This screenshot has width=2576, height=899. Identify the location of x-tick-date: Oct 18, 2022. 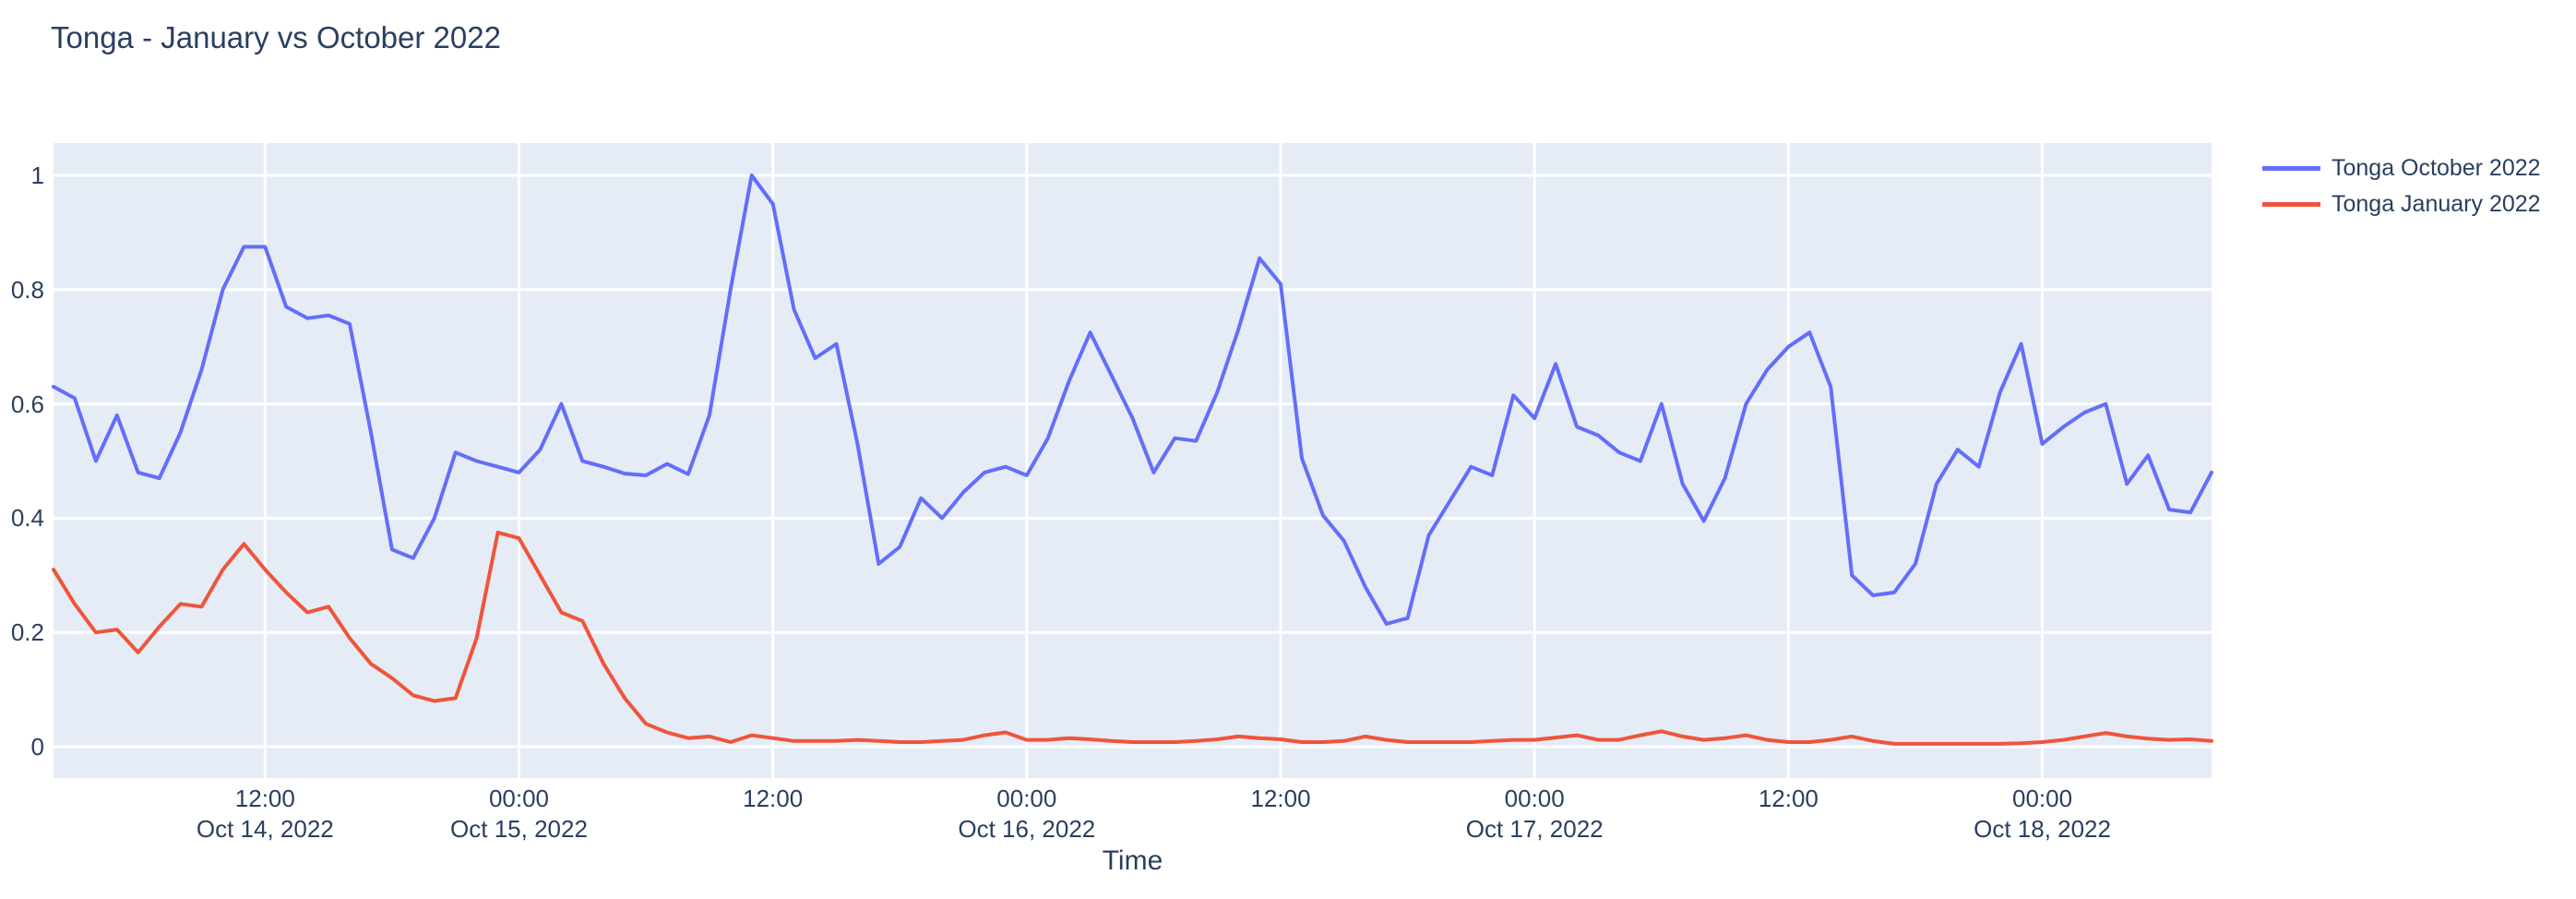
(2042, 829).